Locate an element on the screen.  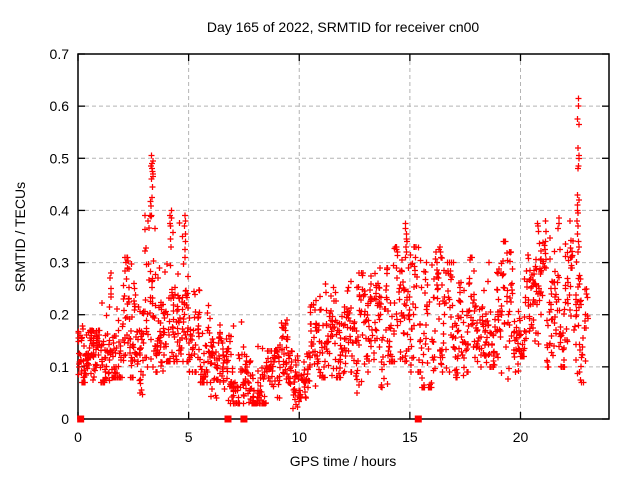
zero-level-markers is located at coordinates (249, 419).